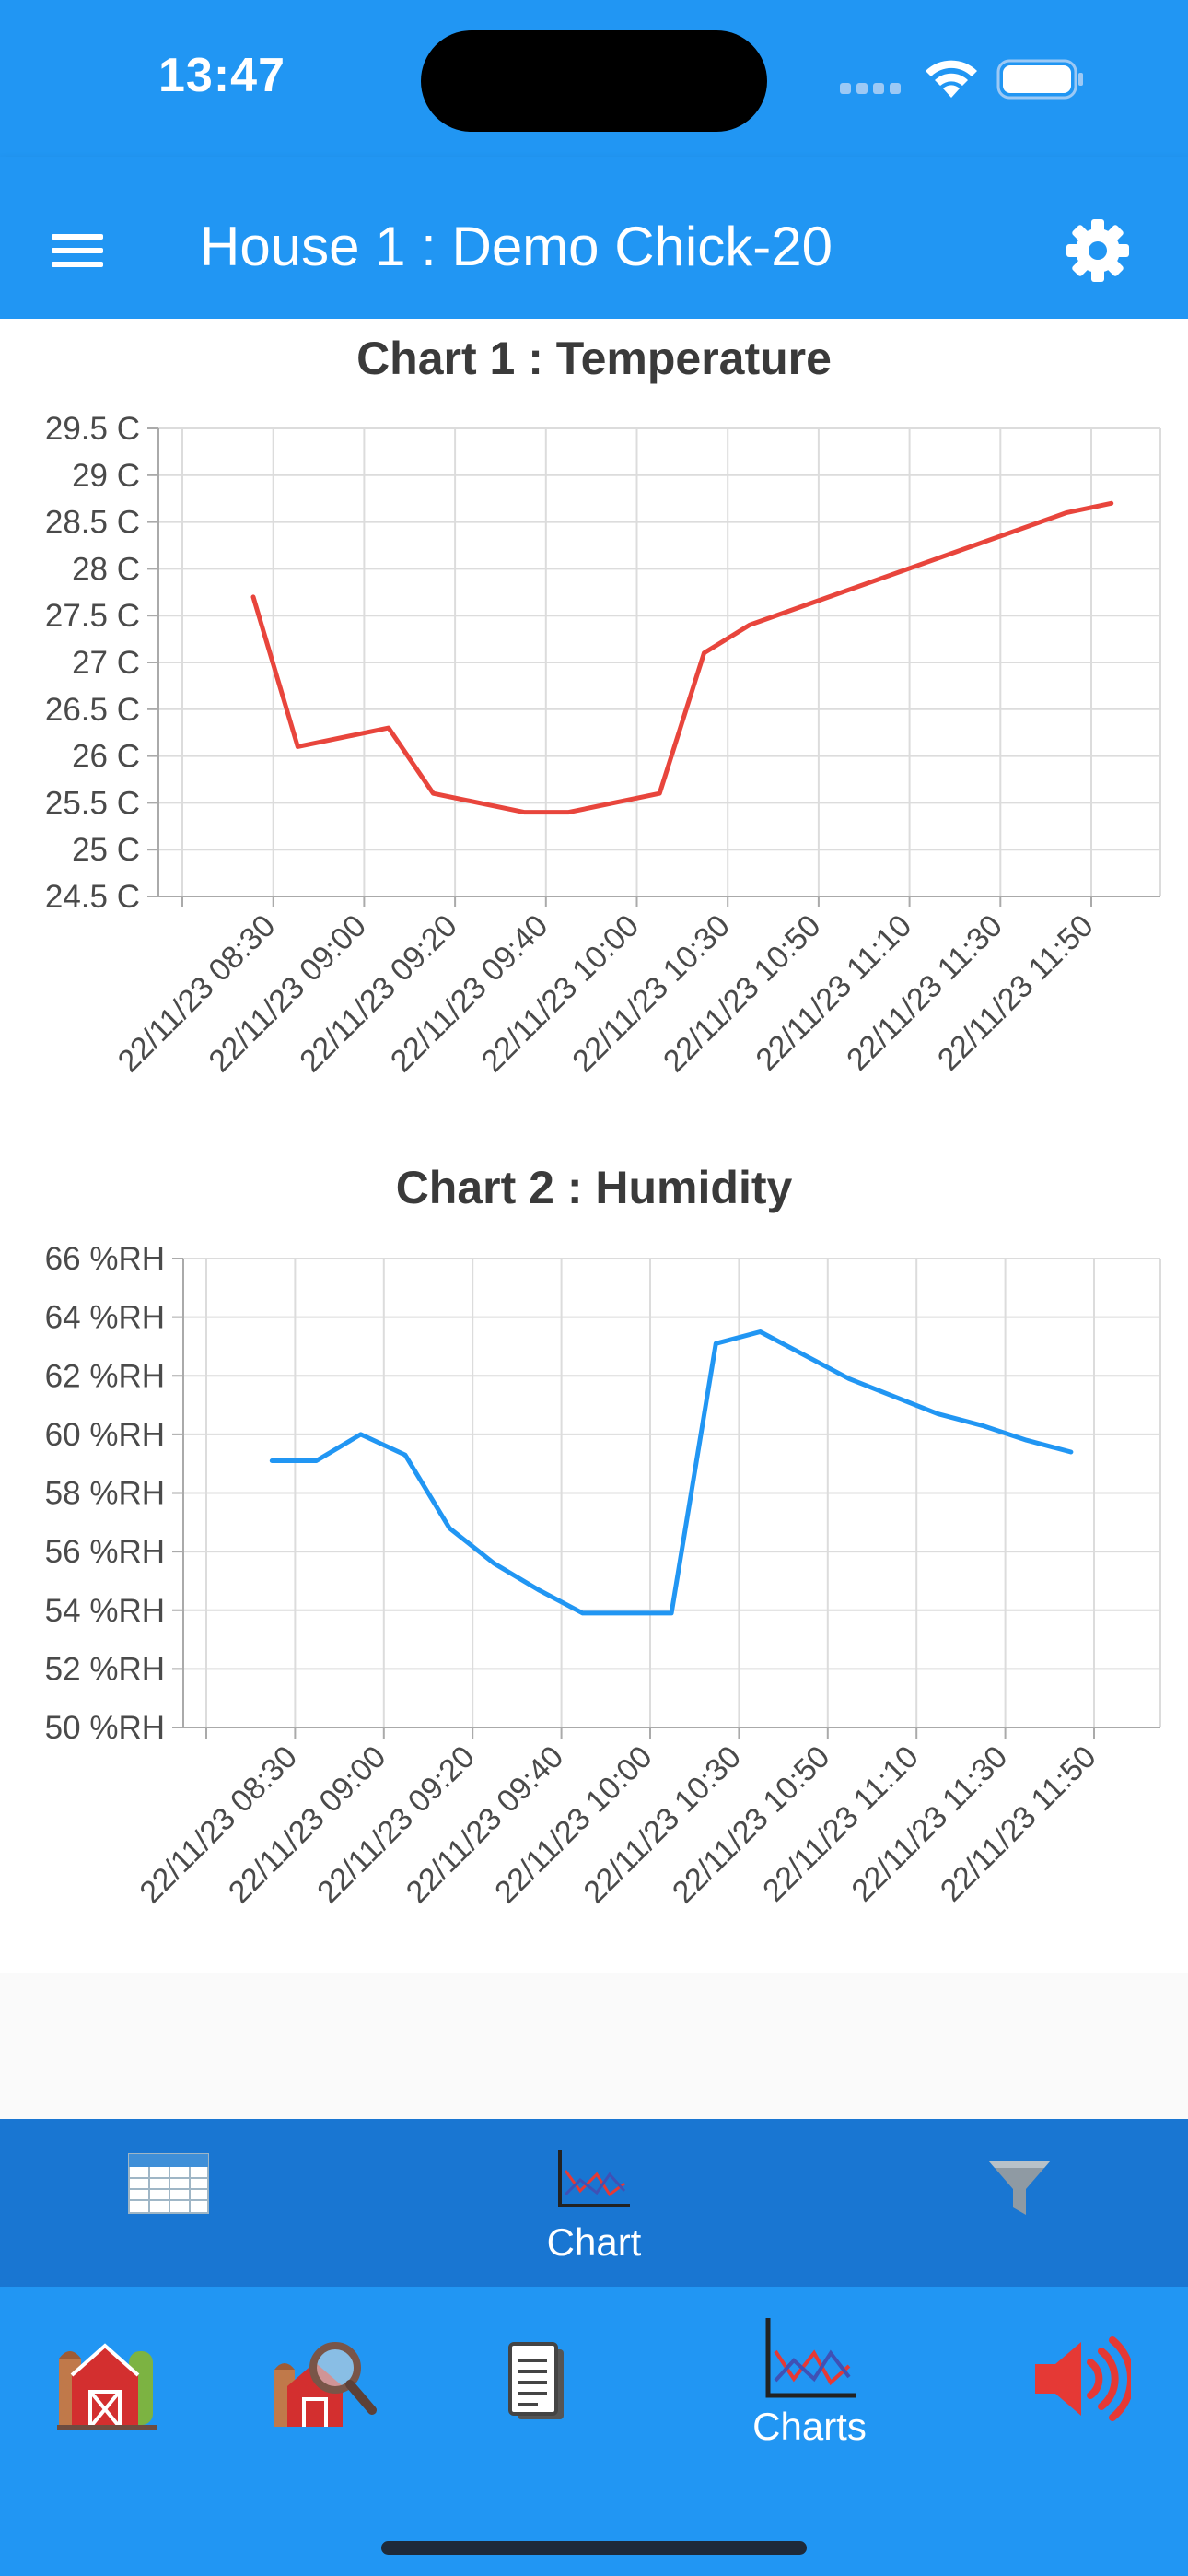 The height and width of the screenshot is (2576, 1188). I want to click on status-bar: 13:47, so click(594, 78).